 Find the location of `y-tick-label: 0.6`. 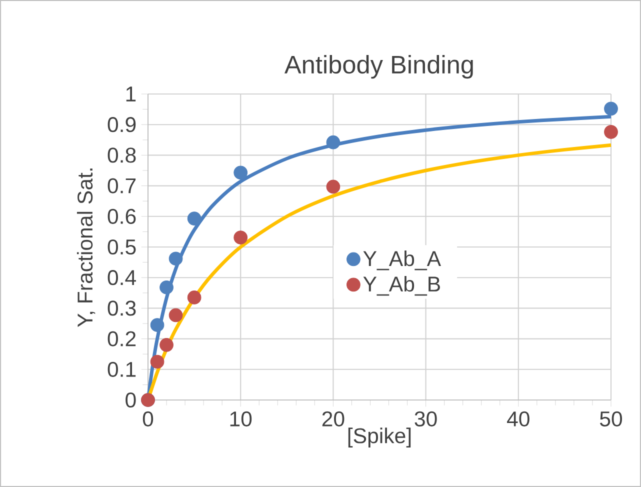

y-tick-label: 0.6 is located at coordinates (122, 216).